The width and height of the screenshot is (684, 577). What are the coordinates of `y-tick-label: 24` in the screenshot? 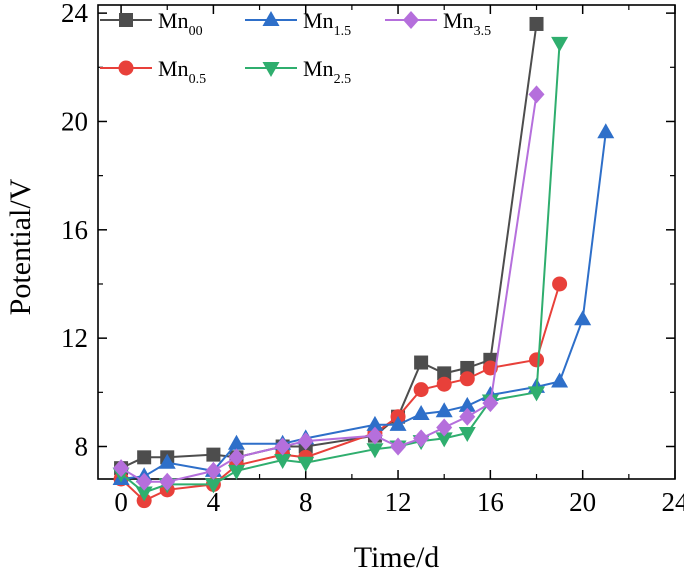 It's located at (75, 14).